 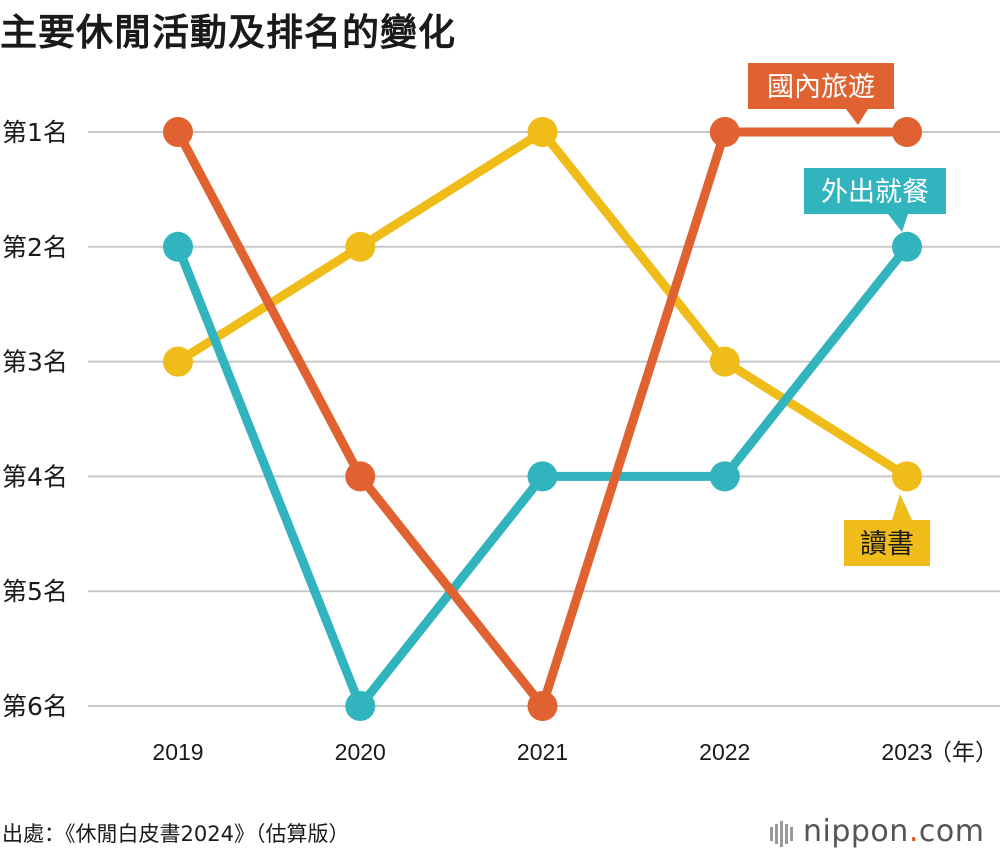 What do you see at coordinates (35, 706) in the screenshot?
I see `y-tick-label: 第6名` at bounding box center [35, 706].